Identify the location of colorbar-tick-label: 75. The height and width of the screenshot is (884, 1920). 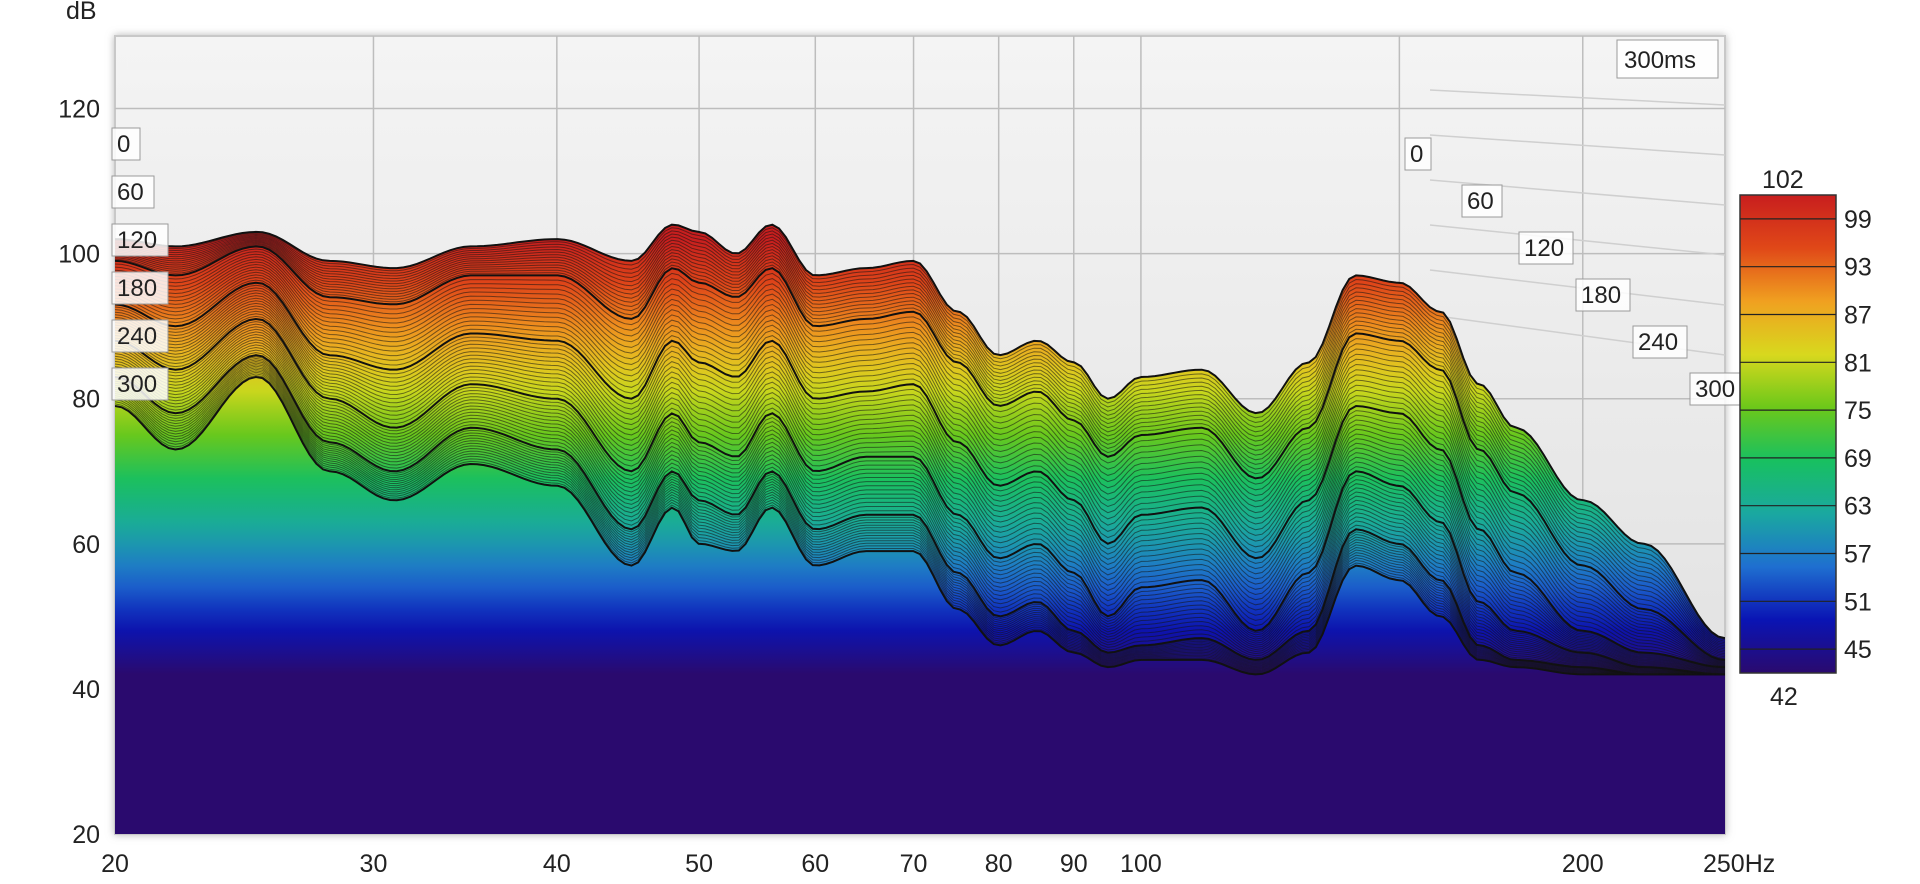
(1858, 411).